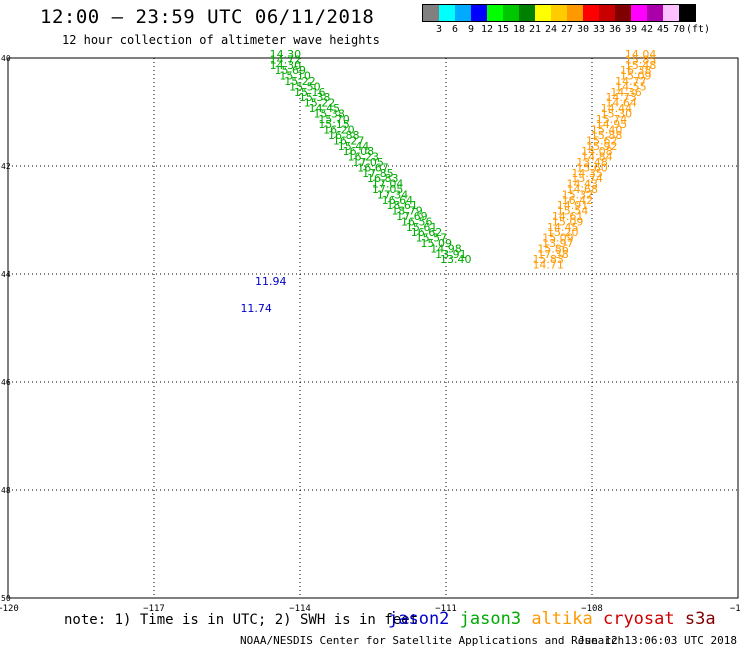 This screenshot has width=740, height=650. Describe the element at coordinates (207, 17) in the screenshot. I see `page-title: 12:00 — 23:59 UTC 06/11/2018` at that location.